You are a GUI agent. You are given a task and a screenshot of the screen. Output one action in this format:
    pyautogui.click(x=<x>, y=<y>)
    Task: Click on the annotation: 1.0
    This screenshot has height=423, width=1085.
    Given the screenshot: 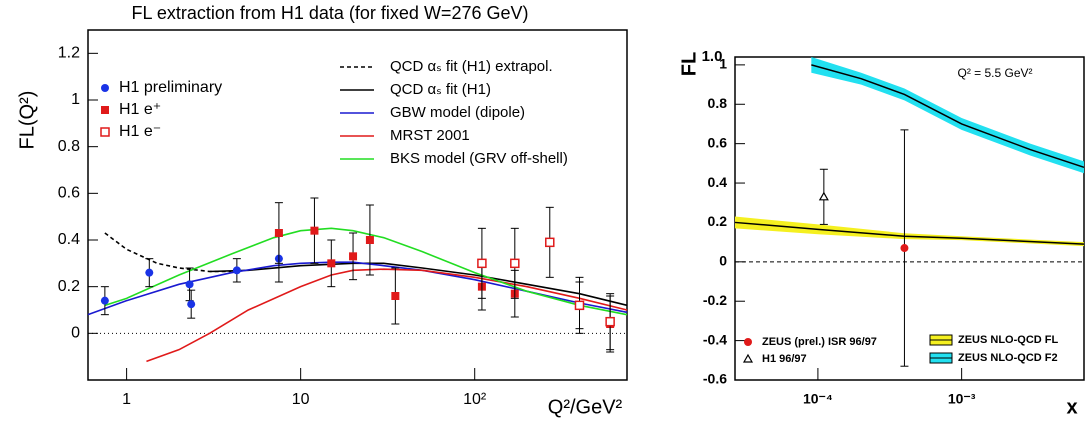 What is the action you would take?
    pyautogui.click(x=712, y=56)
    